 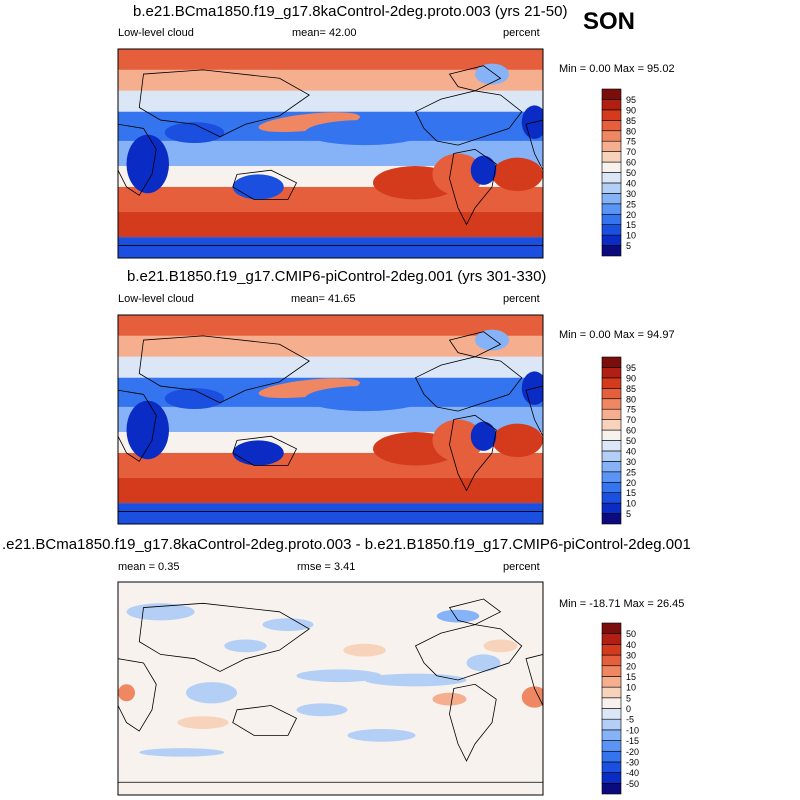 What do you see at coordinates (330, 688) in the screenshot?
I see `panel-3-map-frame` at bounding box center [330, 688].